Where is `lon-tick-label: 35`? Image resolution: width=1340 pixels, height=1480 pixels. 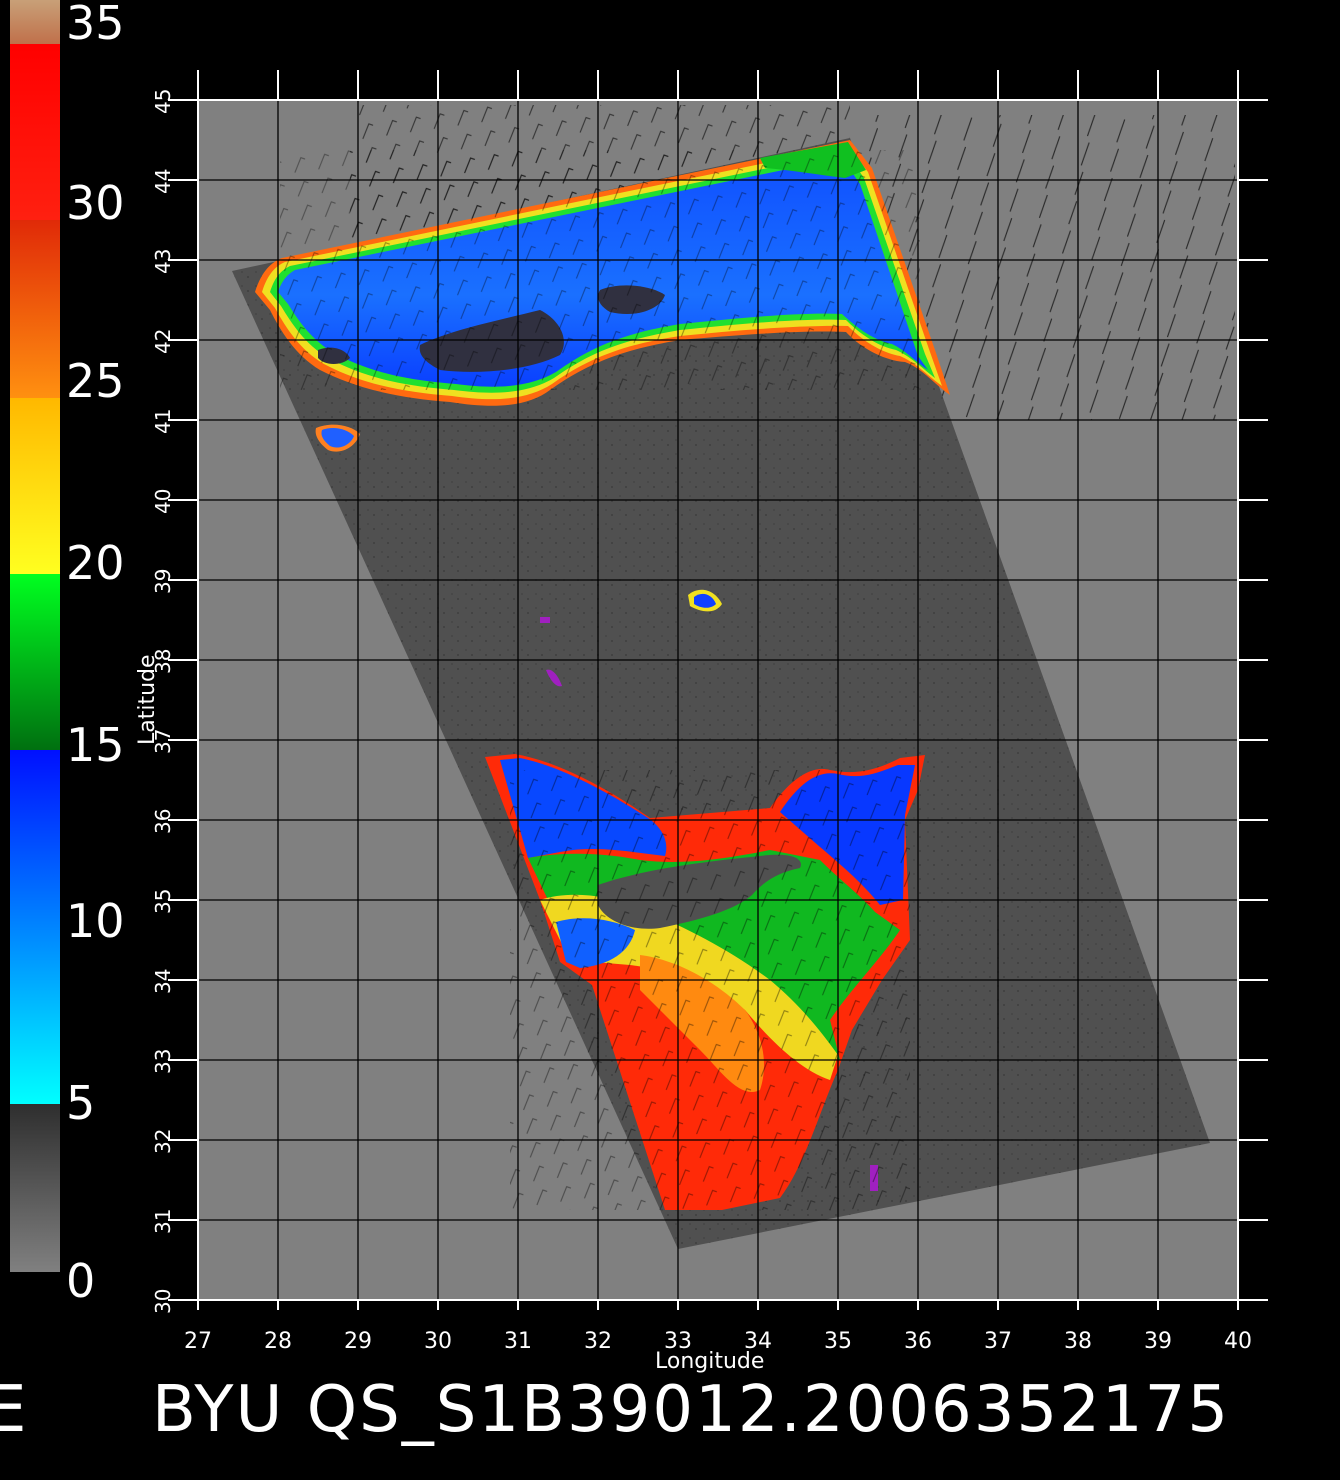 lon-tick-label: 35 is located at coordinates (838, 1341).